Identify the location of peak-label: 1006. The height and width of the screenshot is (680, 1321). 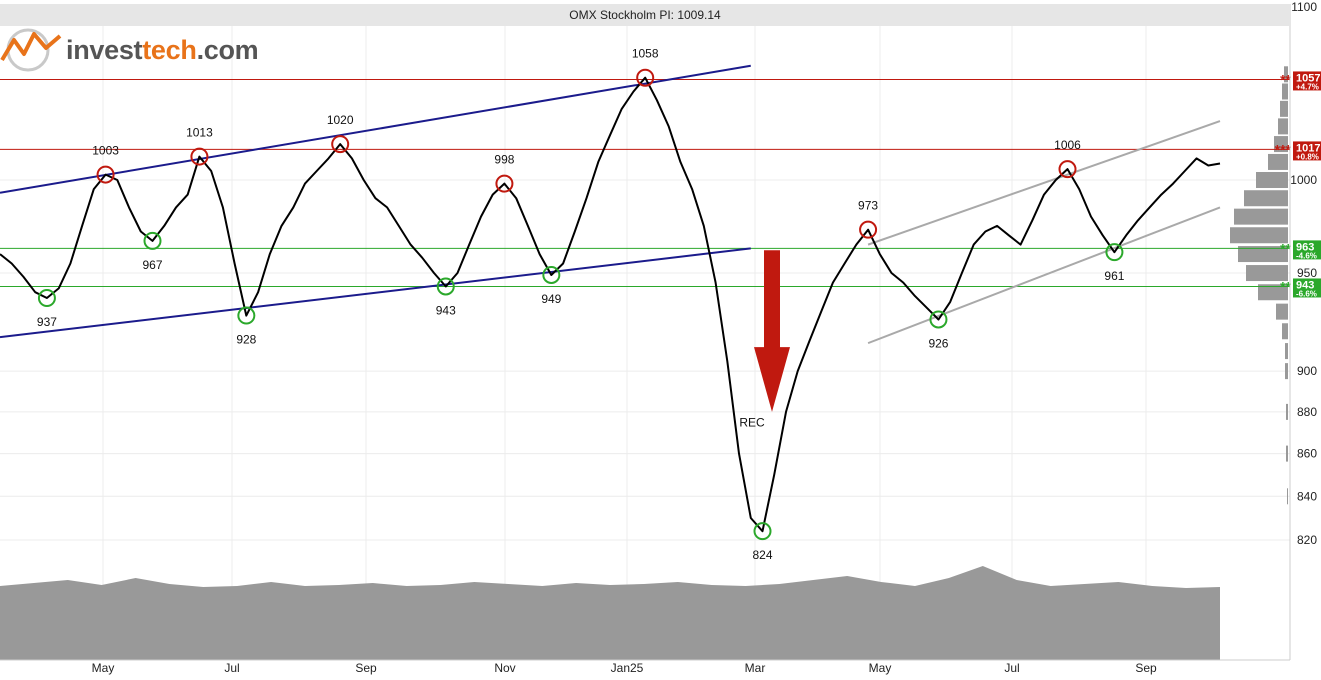
(1067, 145).